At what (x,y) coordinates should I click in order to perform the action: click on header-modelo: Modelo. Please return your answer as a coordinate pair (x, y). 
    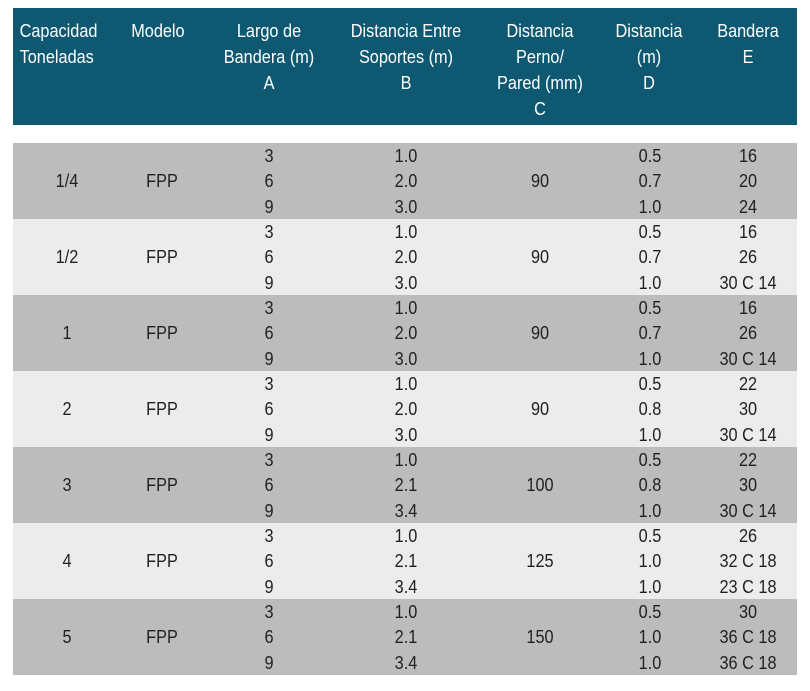
    Looking at the image, I should click on (162, 31).